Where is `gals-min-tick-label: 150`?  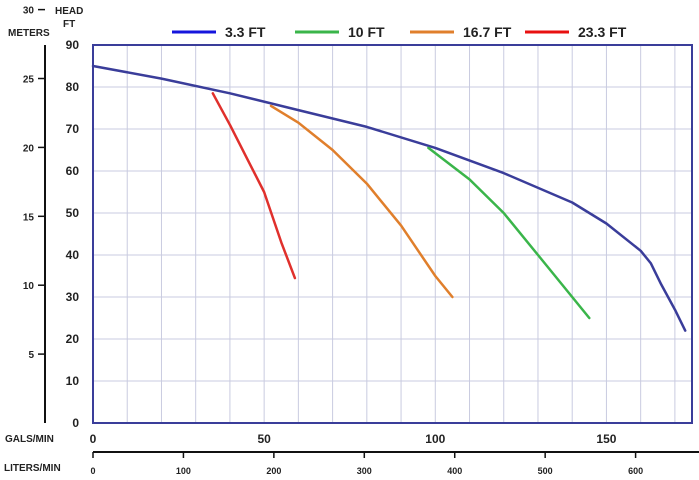
gals-min-tick-label: 150 is located at coordinates (606, 439).